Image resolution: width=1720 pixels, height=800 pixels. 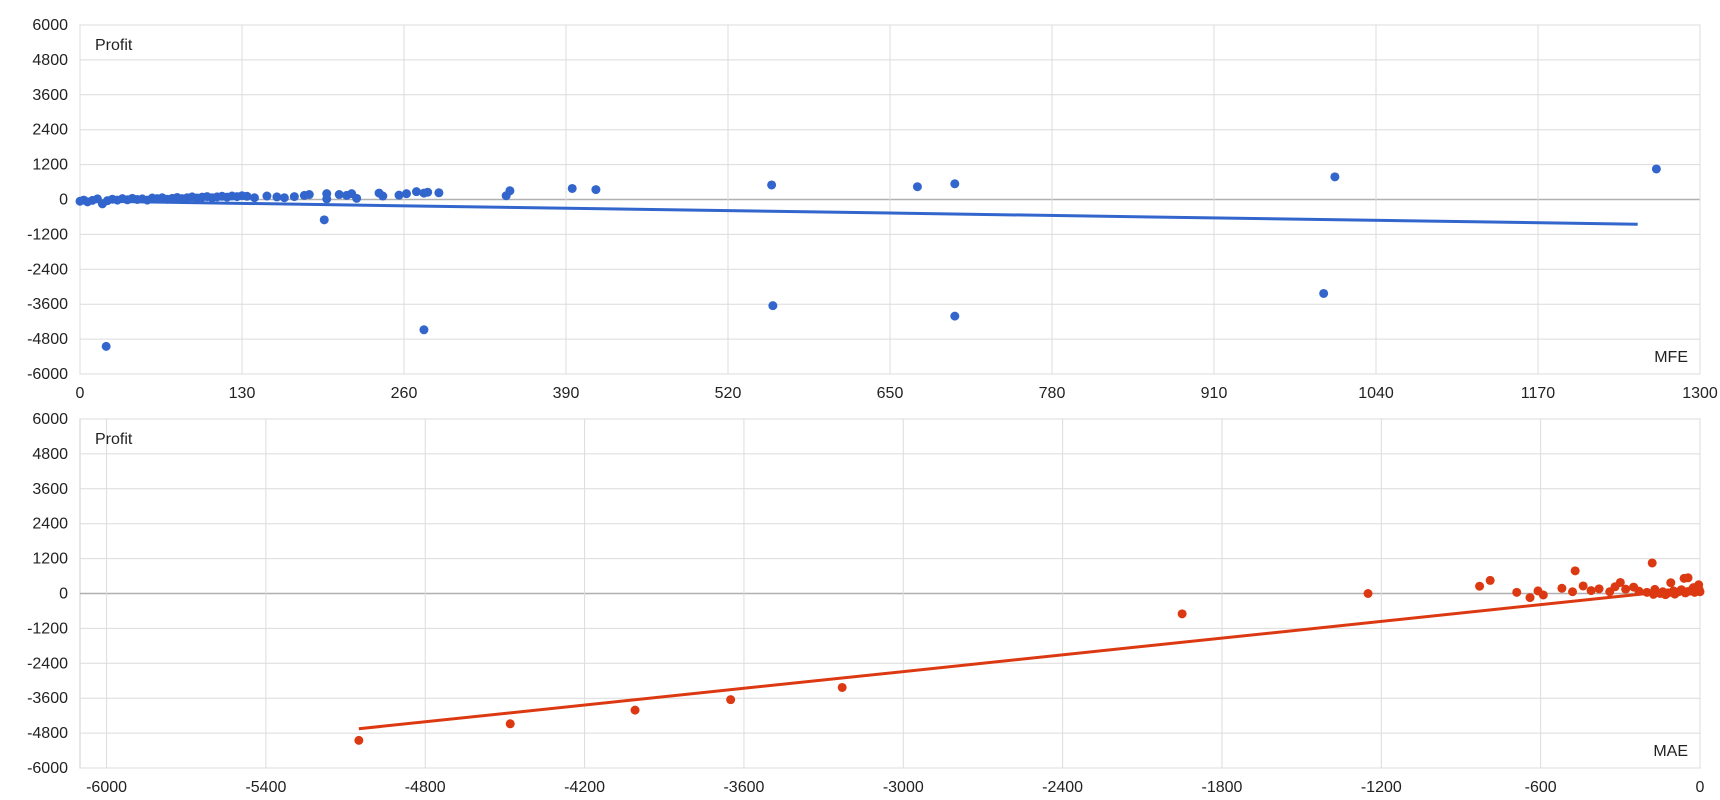 What do you see at coordinates (50, 454) in the screenshot?
I see `mae-y-tick-label: 4800` at bounding box center [50, 454].